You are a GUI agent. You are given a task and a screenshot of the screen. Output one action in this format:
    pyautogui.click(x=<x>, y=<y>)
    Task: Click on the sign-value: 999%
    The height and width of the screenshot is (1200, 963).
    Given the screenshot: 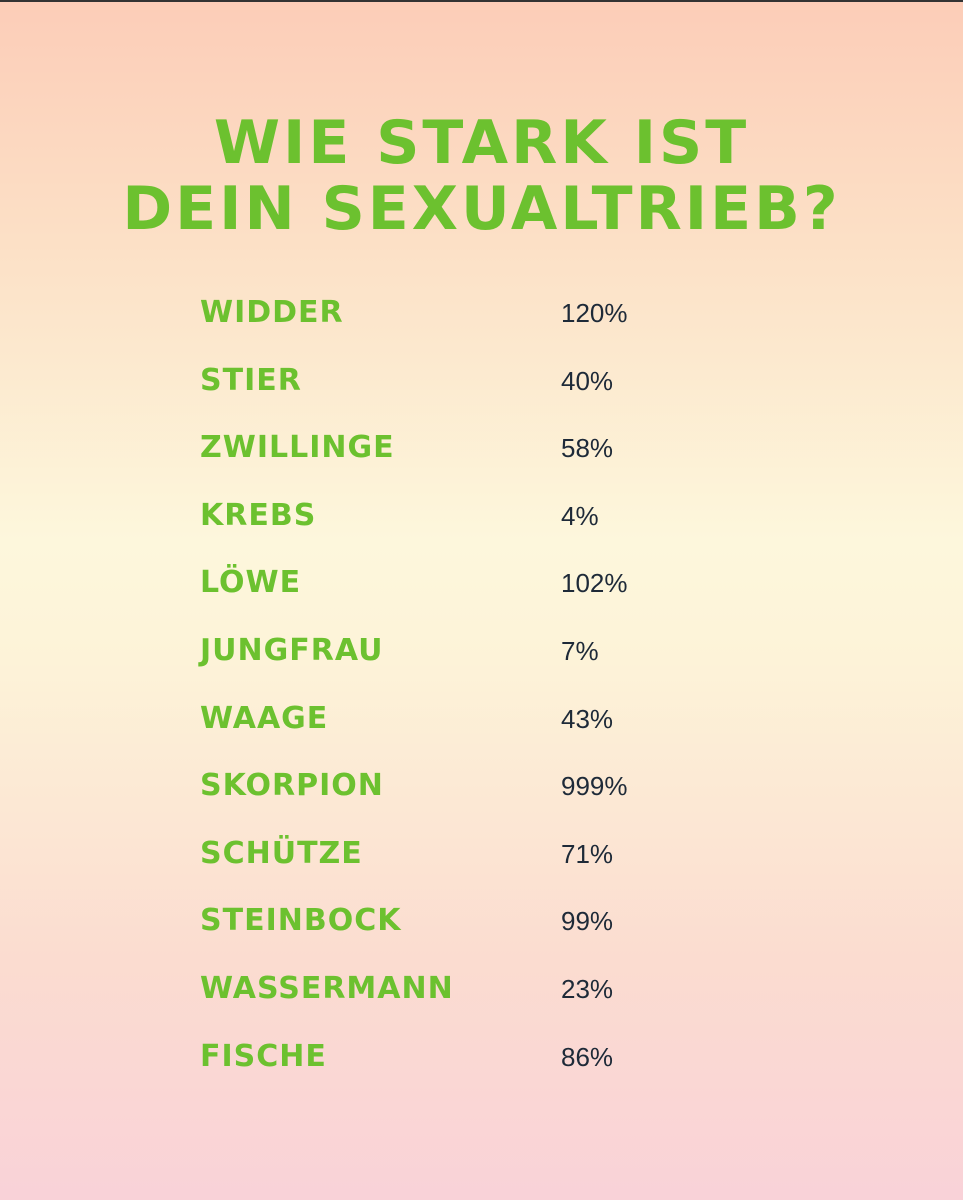 What is the action you would take?
    pyautogui.click(x=594, y=786)
    